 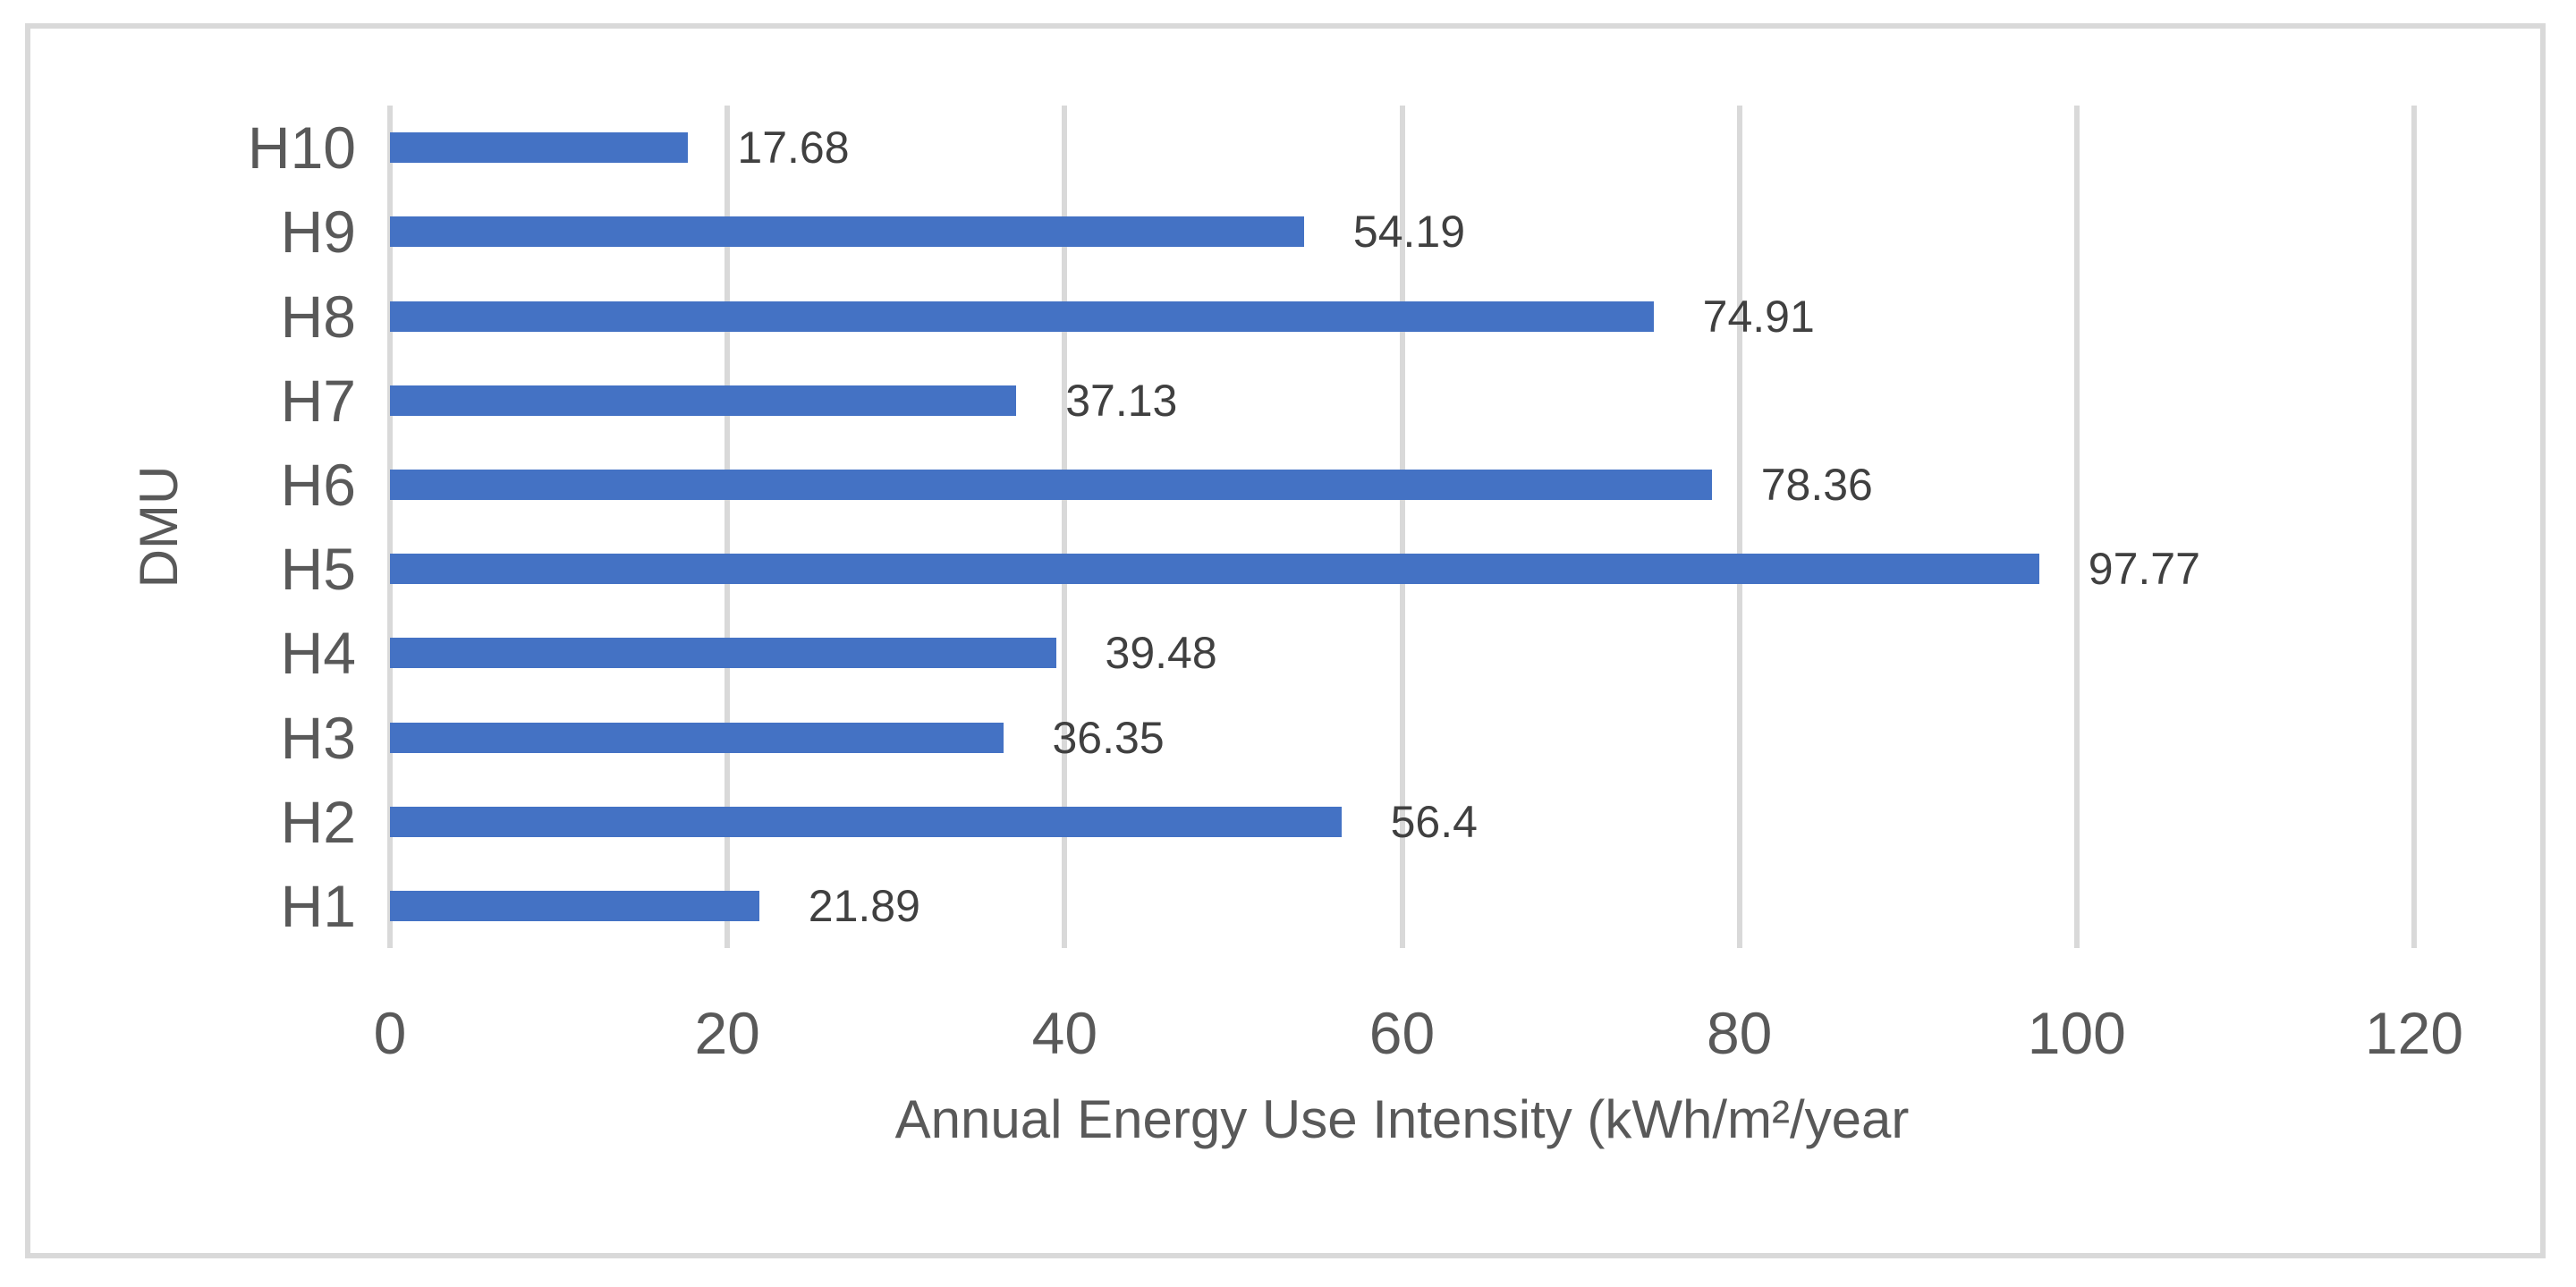 What do you see at coordinates (864, 905) in the screenshot?
I see `value-label-h1: 21.89` at bounding box center [864, 905].